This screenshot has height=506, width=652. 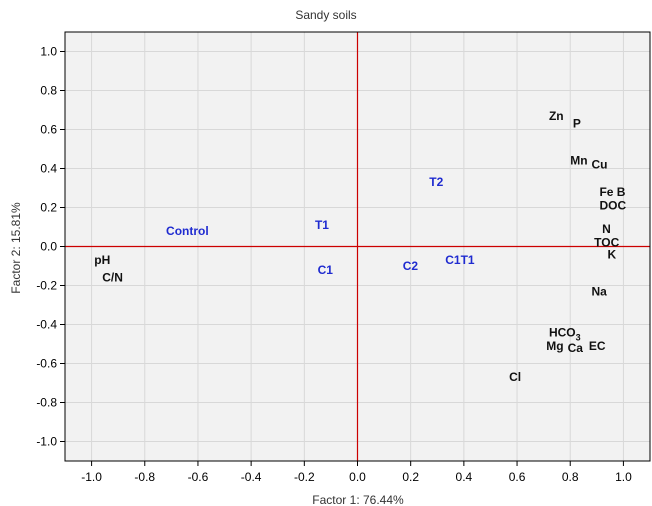 What do you see at coordinates (357, 477) in the screenshot?
I see `x-tick-label: 0.0` at bounding box center [357, 477].